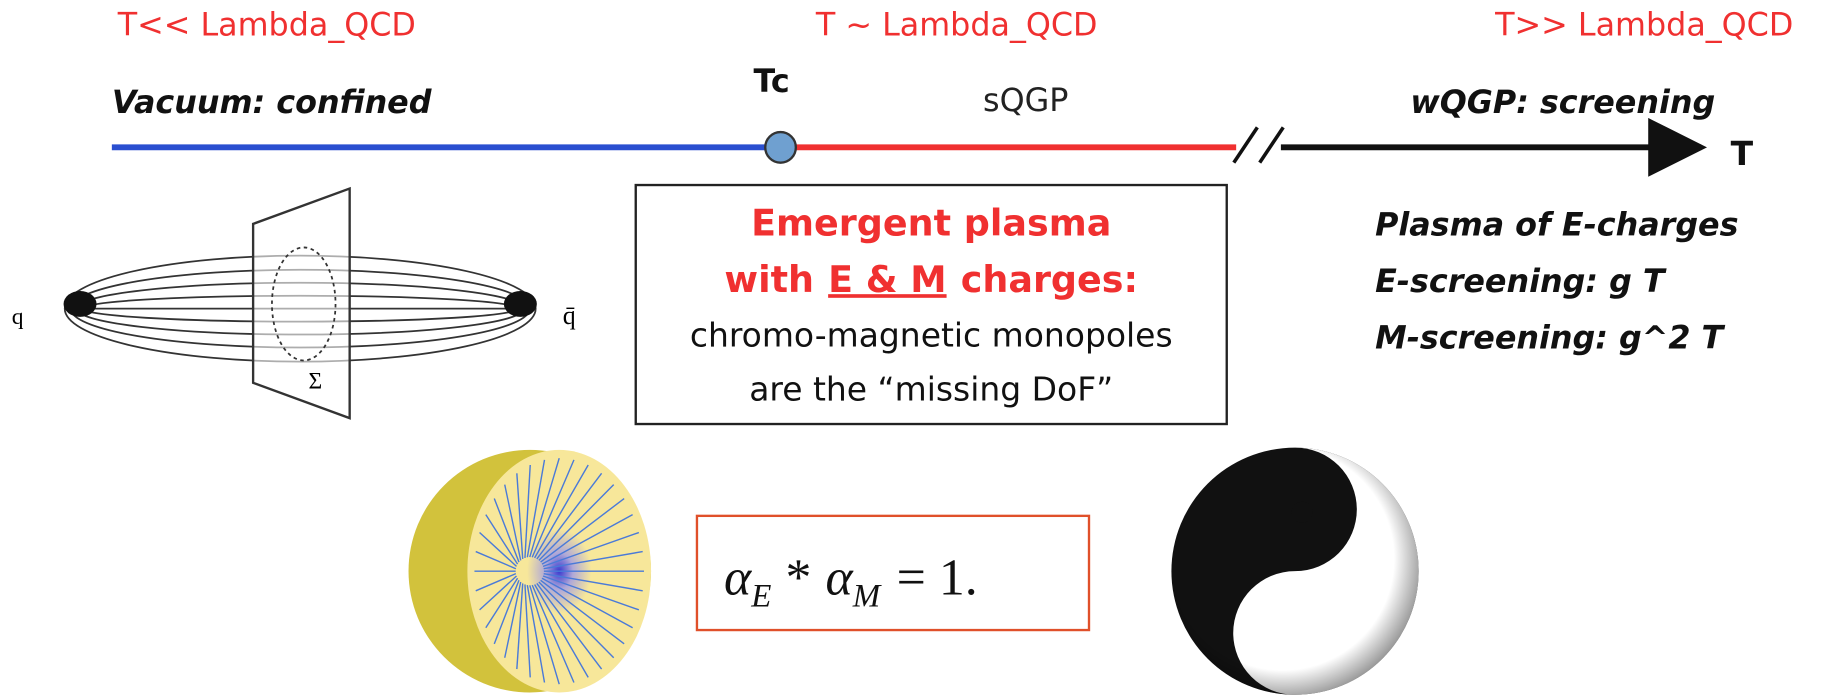  Describe the element at coordinates (559, 571) in the screenshot. I see `field-lines` at that location.